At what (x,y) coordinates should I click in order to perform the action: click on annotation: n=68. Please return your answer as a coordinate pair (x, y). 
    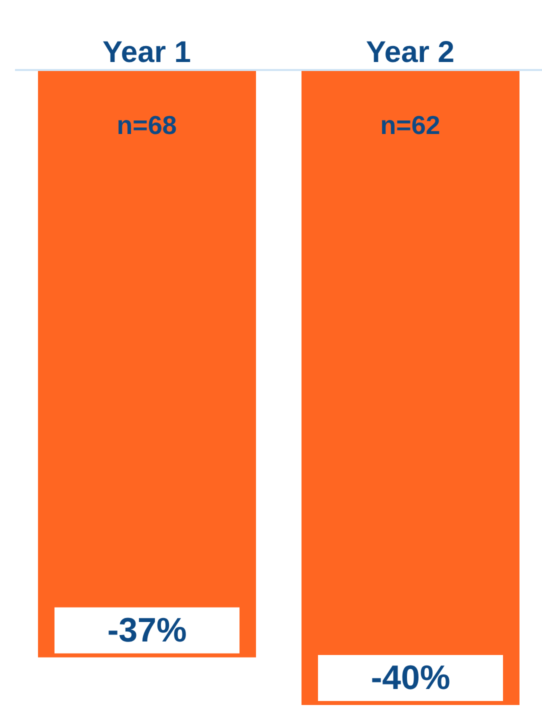
    Looking at the image, I should click on (146, 125).